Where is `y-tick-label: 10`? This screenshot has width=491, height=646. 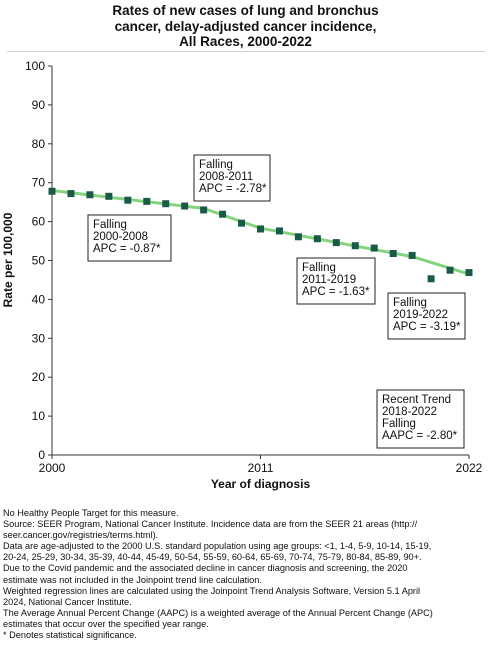 y-tick-label: 10 is located at coordinates (39, 416).